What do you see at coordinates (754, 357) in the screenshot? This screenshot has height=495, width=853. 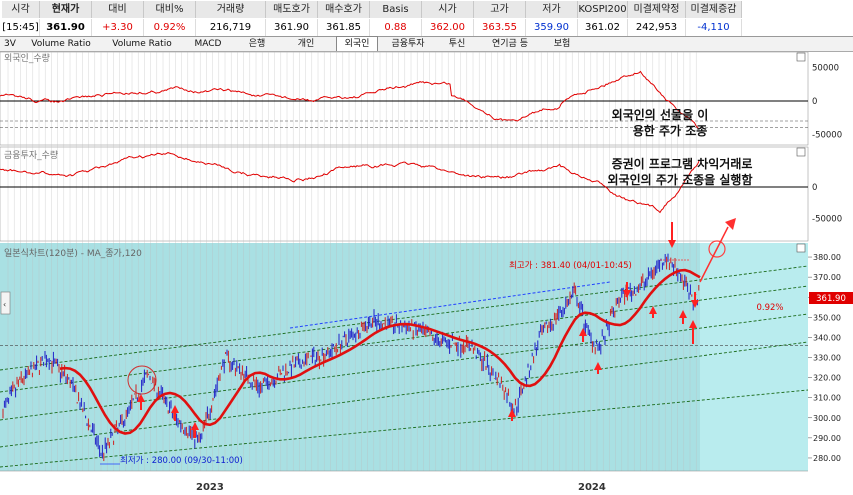 I see `future-area` at bounding box center [754, 357].